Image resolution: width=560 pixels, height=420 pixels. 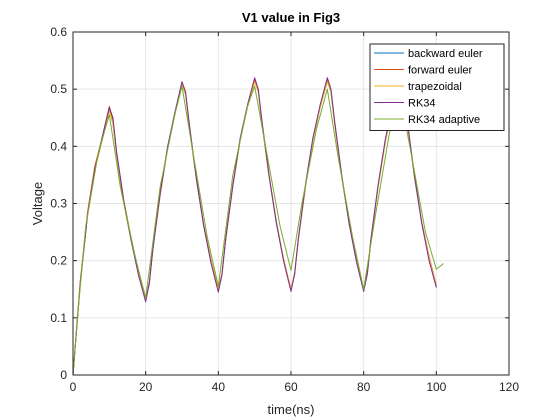 What do you see at coordinates (445, 54) in the screenshot?
I see `legend-label-backward-euler: backward euler` at bounding box center [445, 54].